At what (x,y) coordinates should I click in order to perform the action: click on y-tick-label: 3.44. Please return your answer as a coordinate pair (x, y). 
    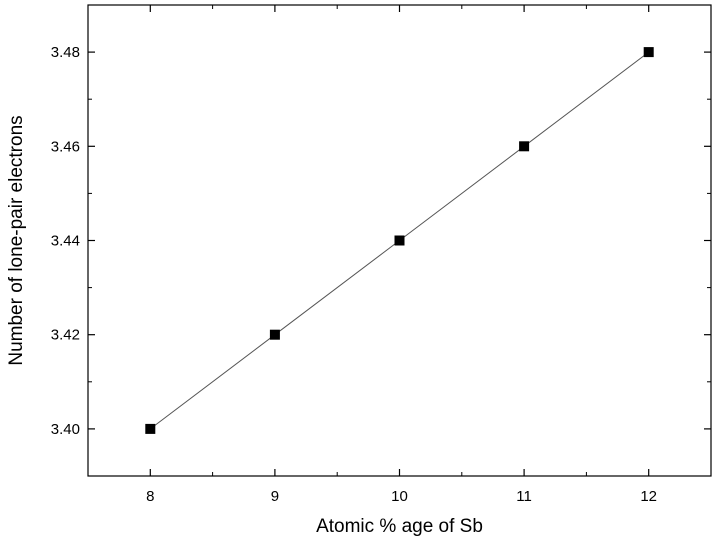
    Looking at the image, I should click on (65, 241).